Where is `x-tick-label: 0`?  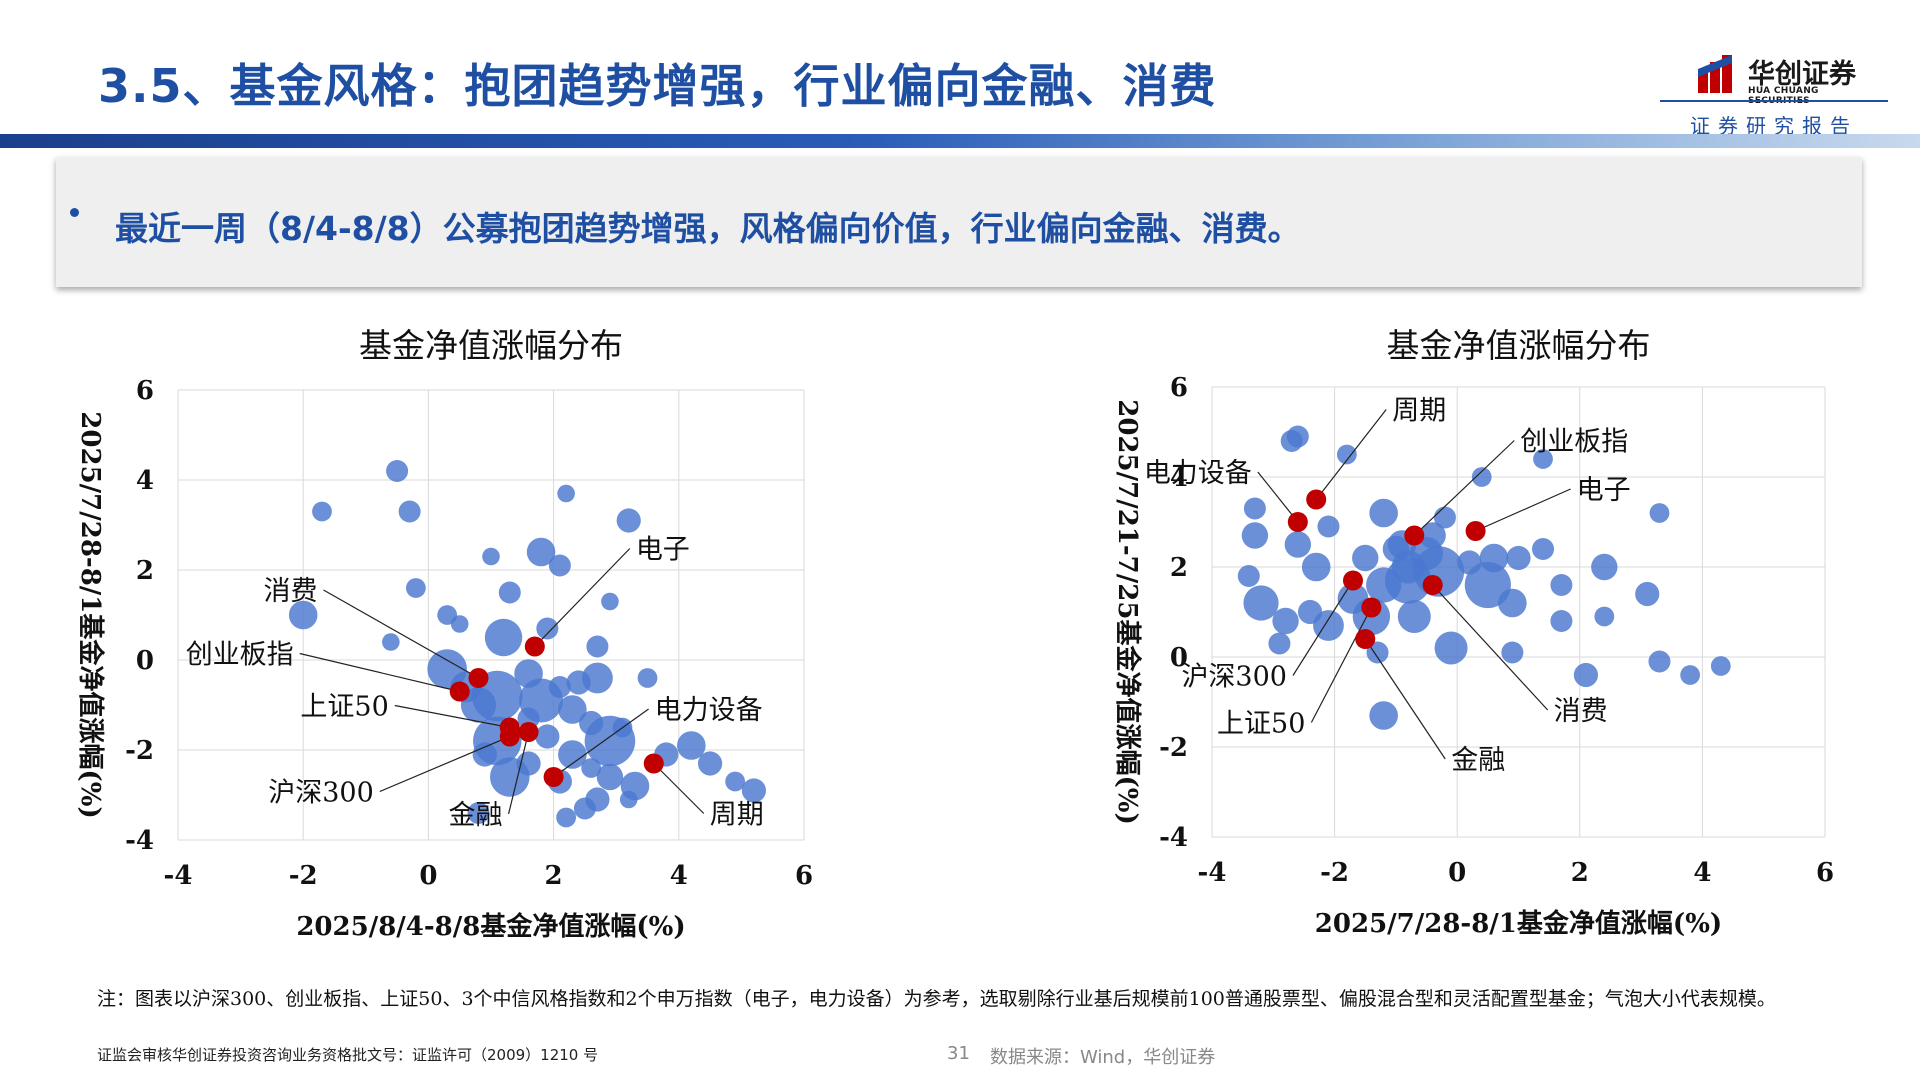
x-tick-label: 0 is located at coordinates (428, 876).